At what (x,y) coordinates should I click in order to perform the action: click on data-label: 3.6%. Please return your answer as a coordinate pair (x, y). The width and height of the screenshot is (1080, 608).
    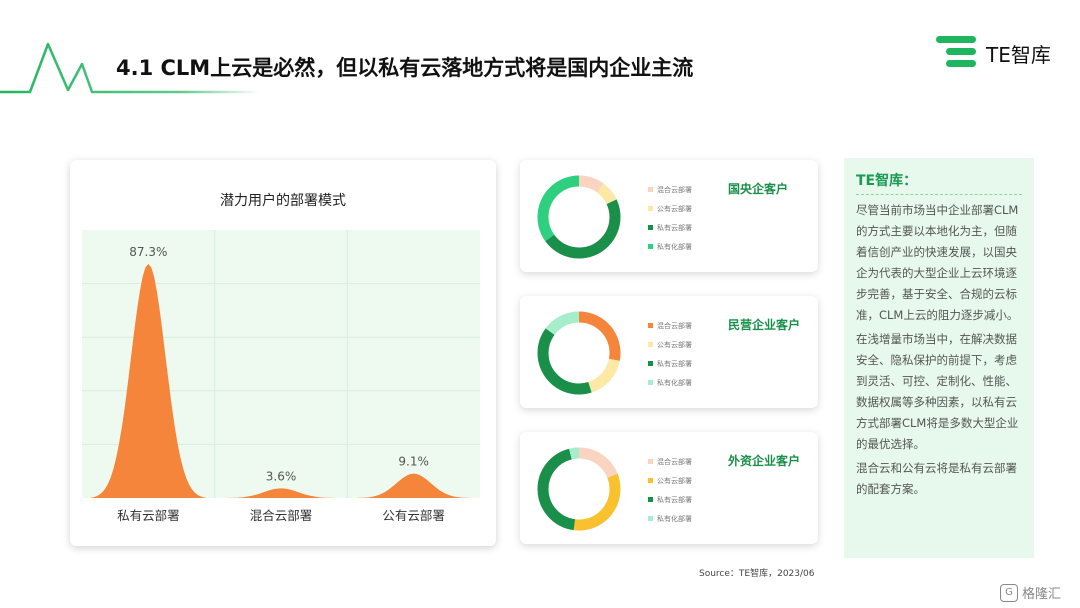
    Looking at the image, I should click on (281, 476).